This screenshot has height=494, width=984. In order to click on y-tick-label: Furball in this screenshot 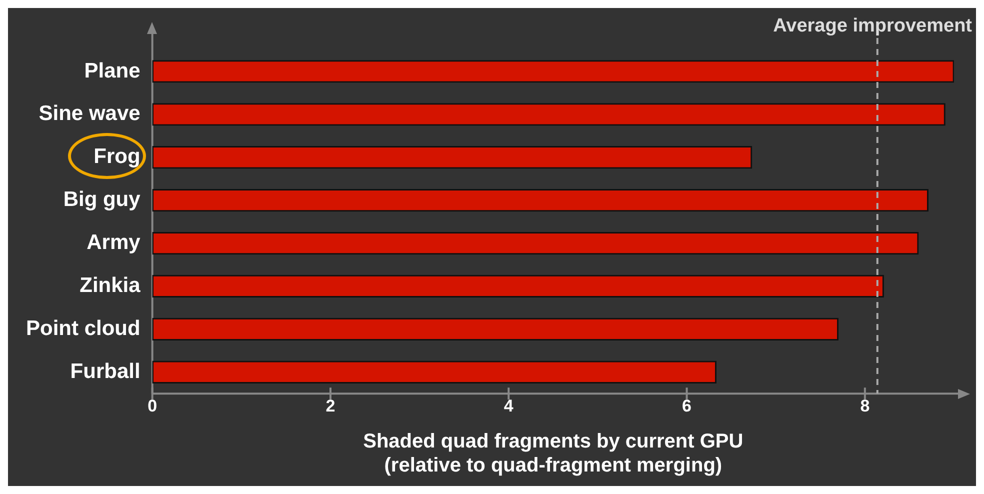, I will do `click(105, 371)`.